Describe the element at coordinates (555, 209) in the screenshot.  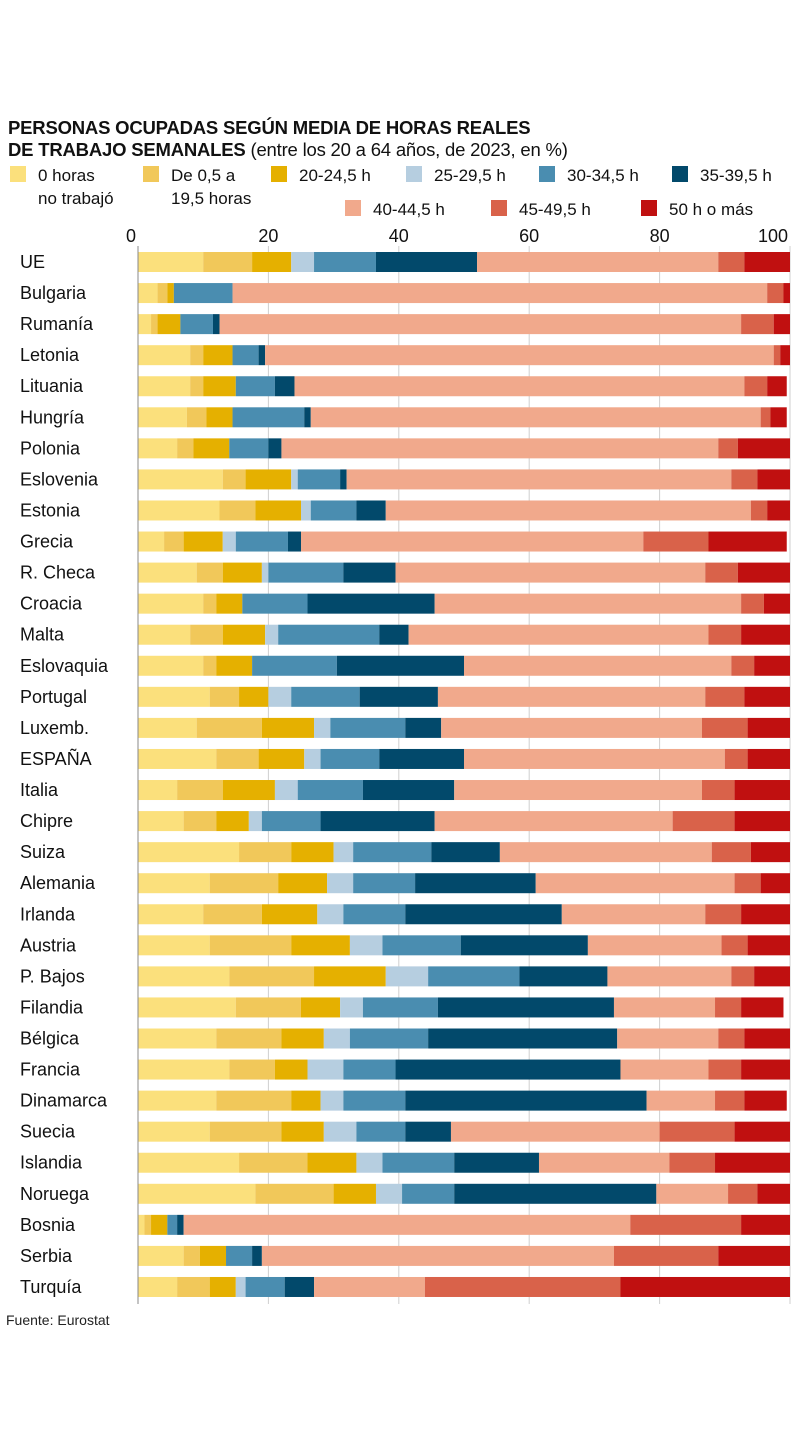
I see `legend-label-7: 45-49,5 h` at that location.